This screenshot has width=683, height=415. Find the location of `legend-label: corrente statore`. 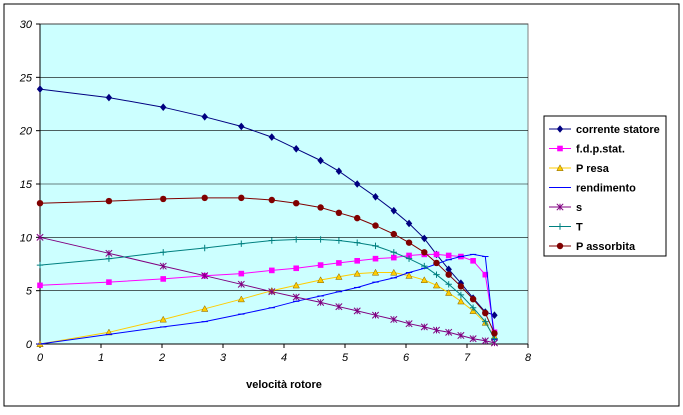

legend-label: corrente statore is located at coordinates (618, 130).